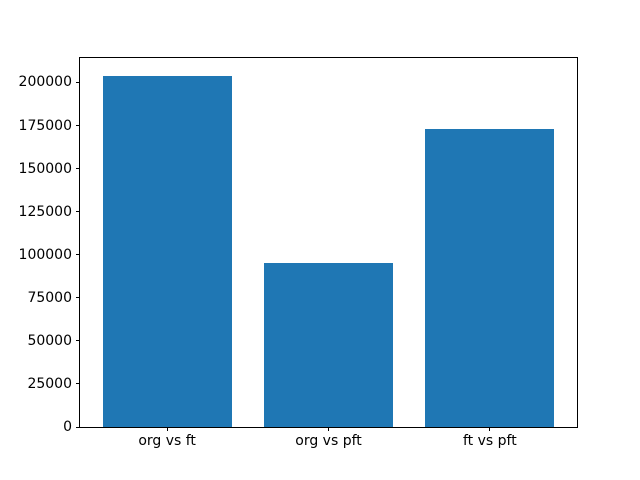 This screenshot has height=480, width=640. Describe the element at coordinates (49, 383) in the screenshot. I see `y-tick-label: 25000` at that location.